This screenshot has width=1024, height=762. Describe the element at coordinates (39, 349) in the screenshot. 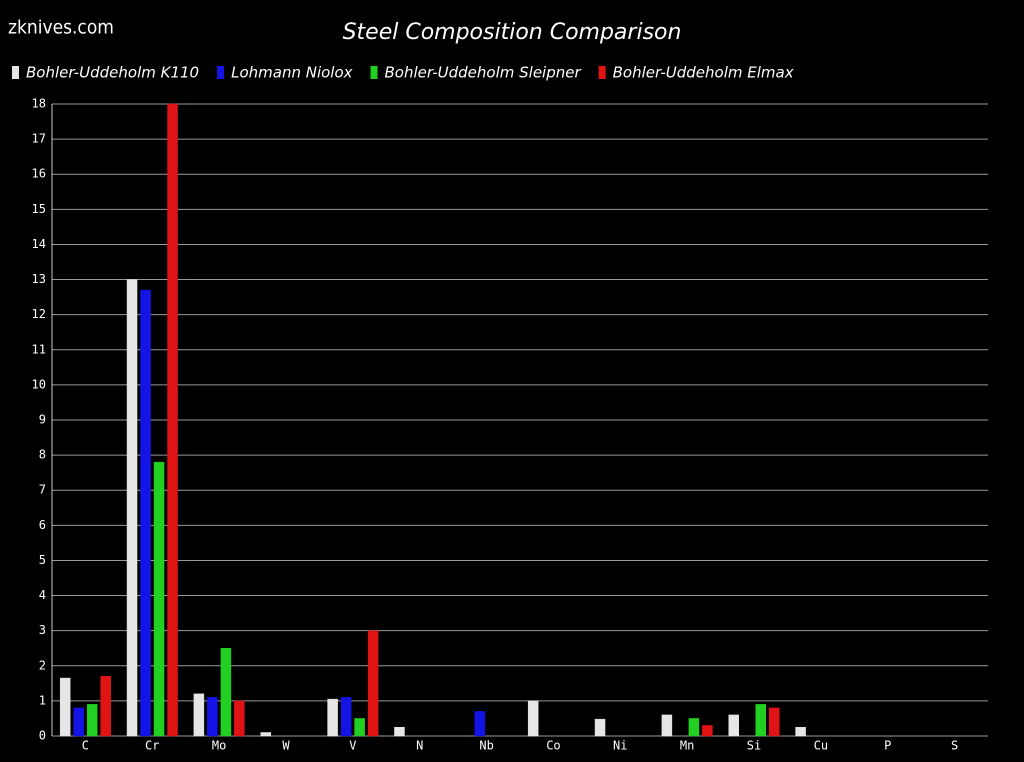

I see `y-tick-label: 11` at that location.